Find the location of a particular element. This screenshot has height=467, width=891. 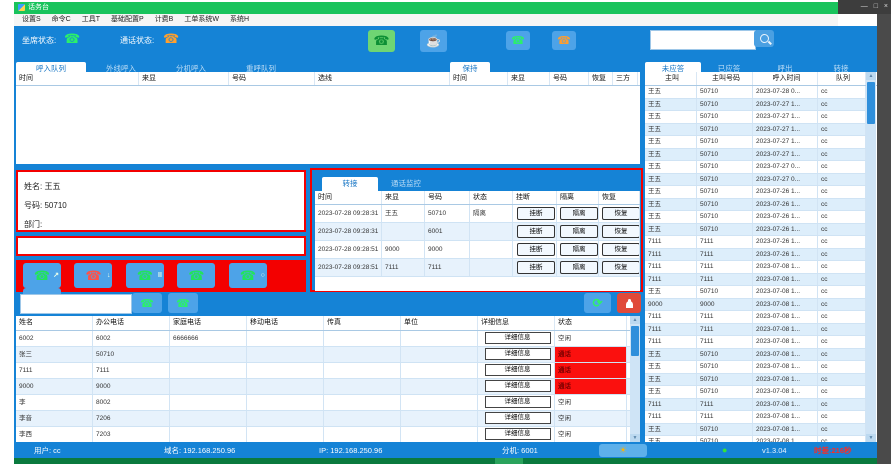

contact-dial-button: ☎ is located at coordinates (147, 303).